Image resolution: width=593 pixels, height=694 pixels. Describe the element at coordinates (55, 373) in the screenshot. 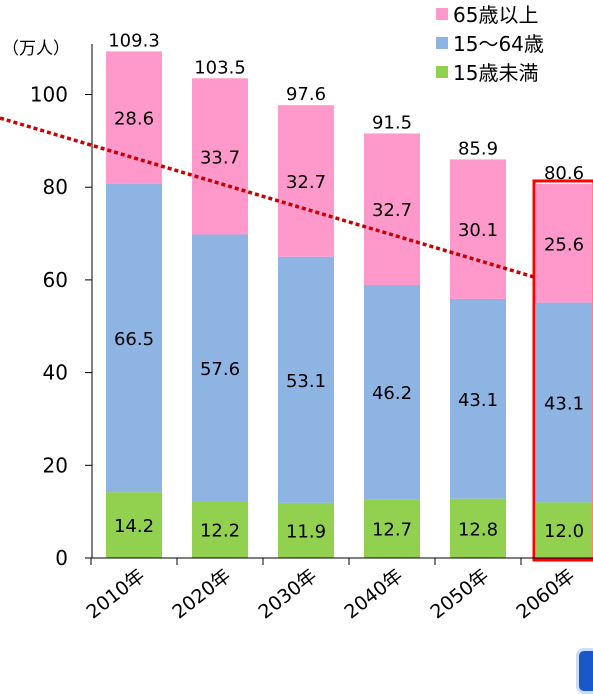

I see `y-tick-label: 40` at that location.